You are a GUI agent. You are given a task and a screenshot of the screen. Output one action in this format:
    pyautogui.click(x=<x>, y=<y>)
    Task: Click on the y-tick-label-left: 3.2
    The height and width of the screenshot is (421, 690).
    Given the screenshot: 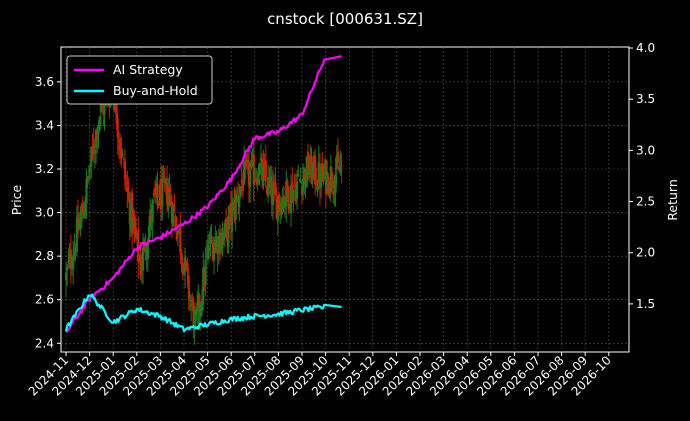 What is the action you would take?
    pyautogui.click(x=44, y=169)
    